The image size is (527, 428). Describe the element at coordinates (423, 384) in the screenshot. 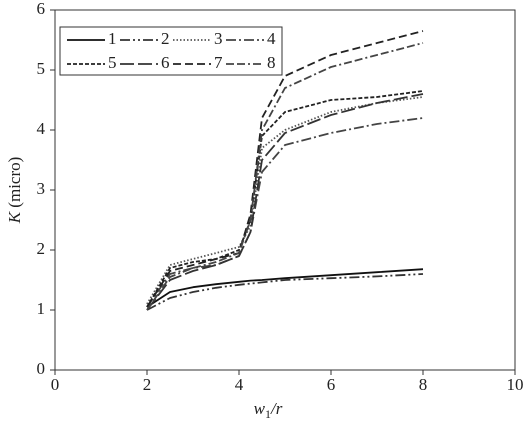

I see `x-tick-label: 8` at that location.